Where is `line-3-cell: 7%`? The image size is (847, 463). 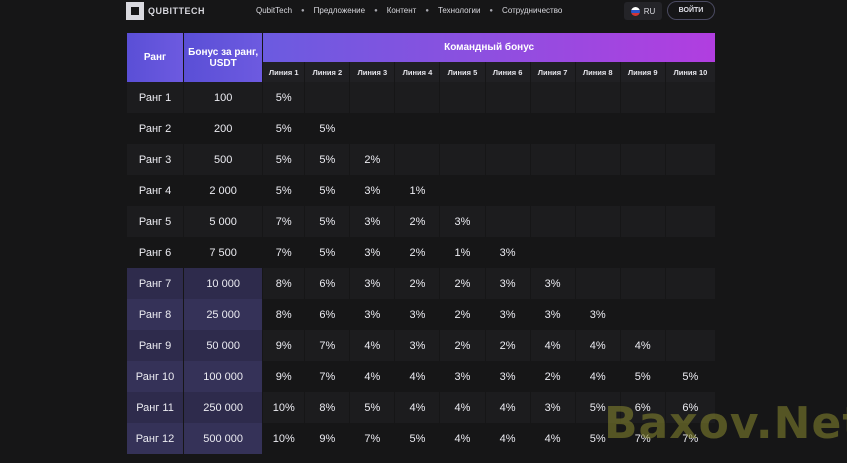
line-3-cell: 7% is located at coordinates (372, 438).